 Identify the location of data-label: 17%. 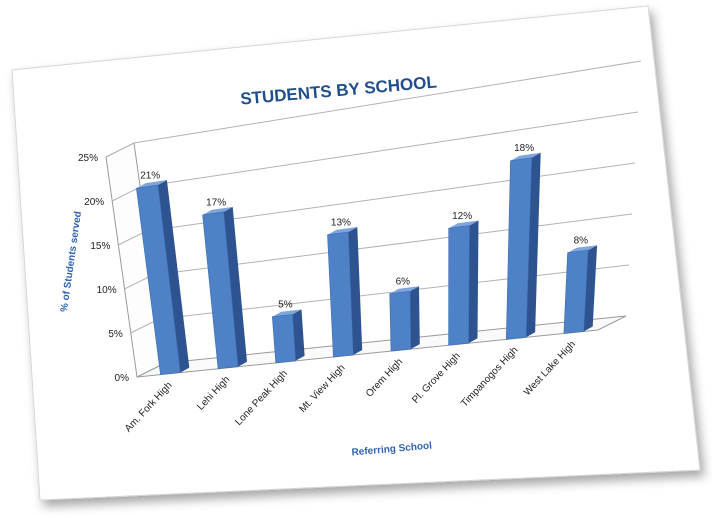
(216, 202).